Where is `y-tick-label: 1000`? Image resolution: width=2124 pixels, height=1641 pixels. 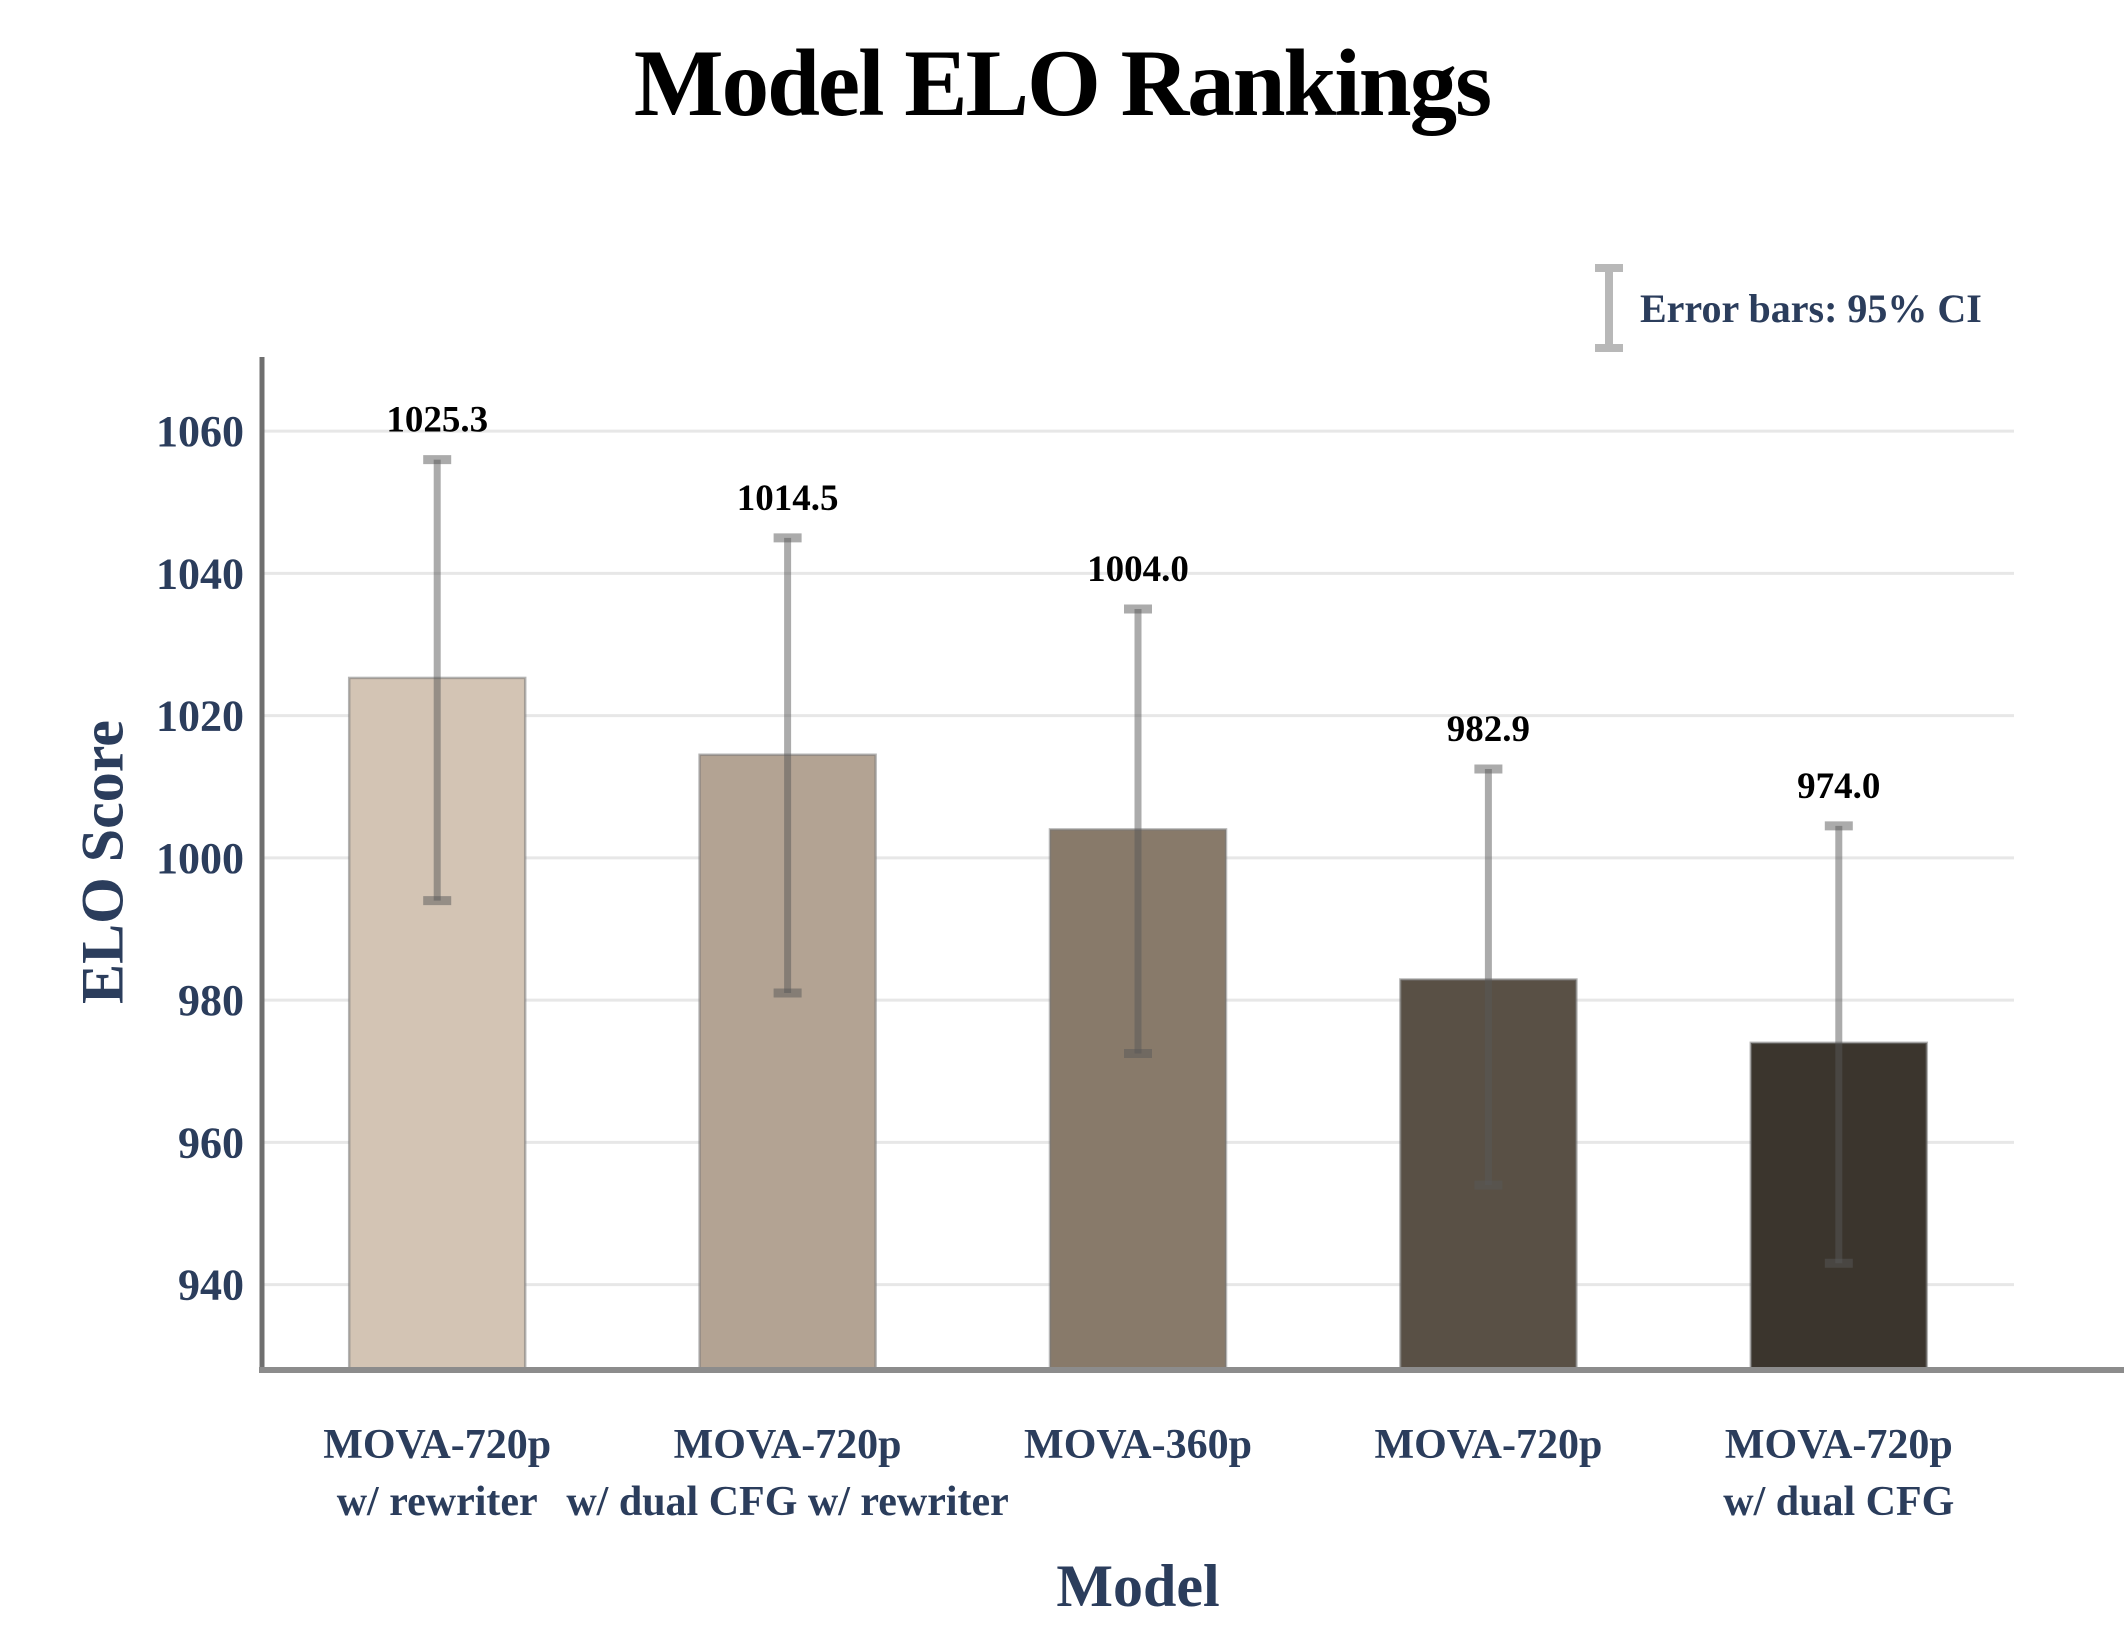
y-tick-label: 1000 is located at coordinates (200, 858).